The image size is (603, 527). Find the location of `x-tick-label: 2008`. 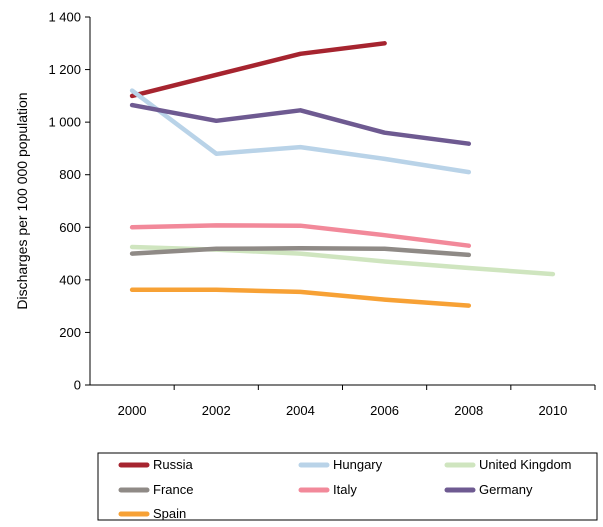

x-tick-label: 2008 is located at coordinates (468, 410).